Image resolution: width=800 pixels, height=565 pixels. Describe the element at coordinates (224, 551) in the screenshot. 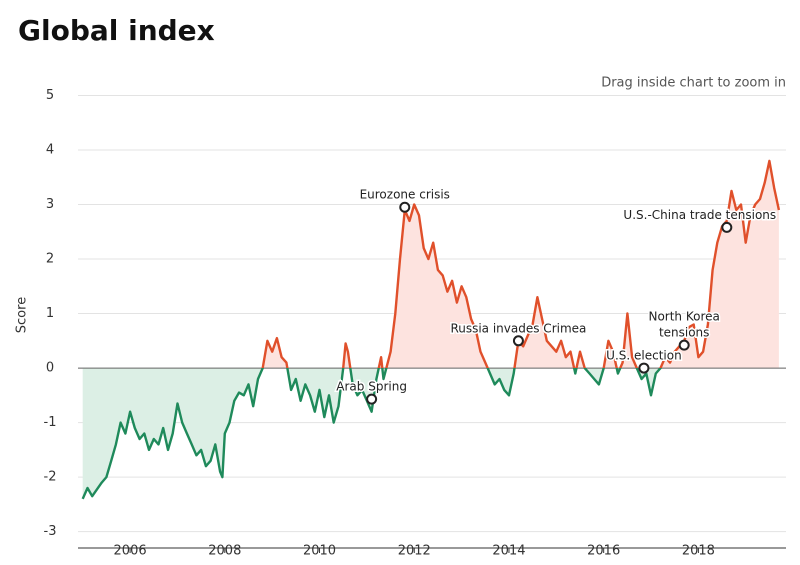

I see `x-tick-label: 2008` at that location.